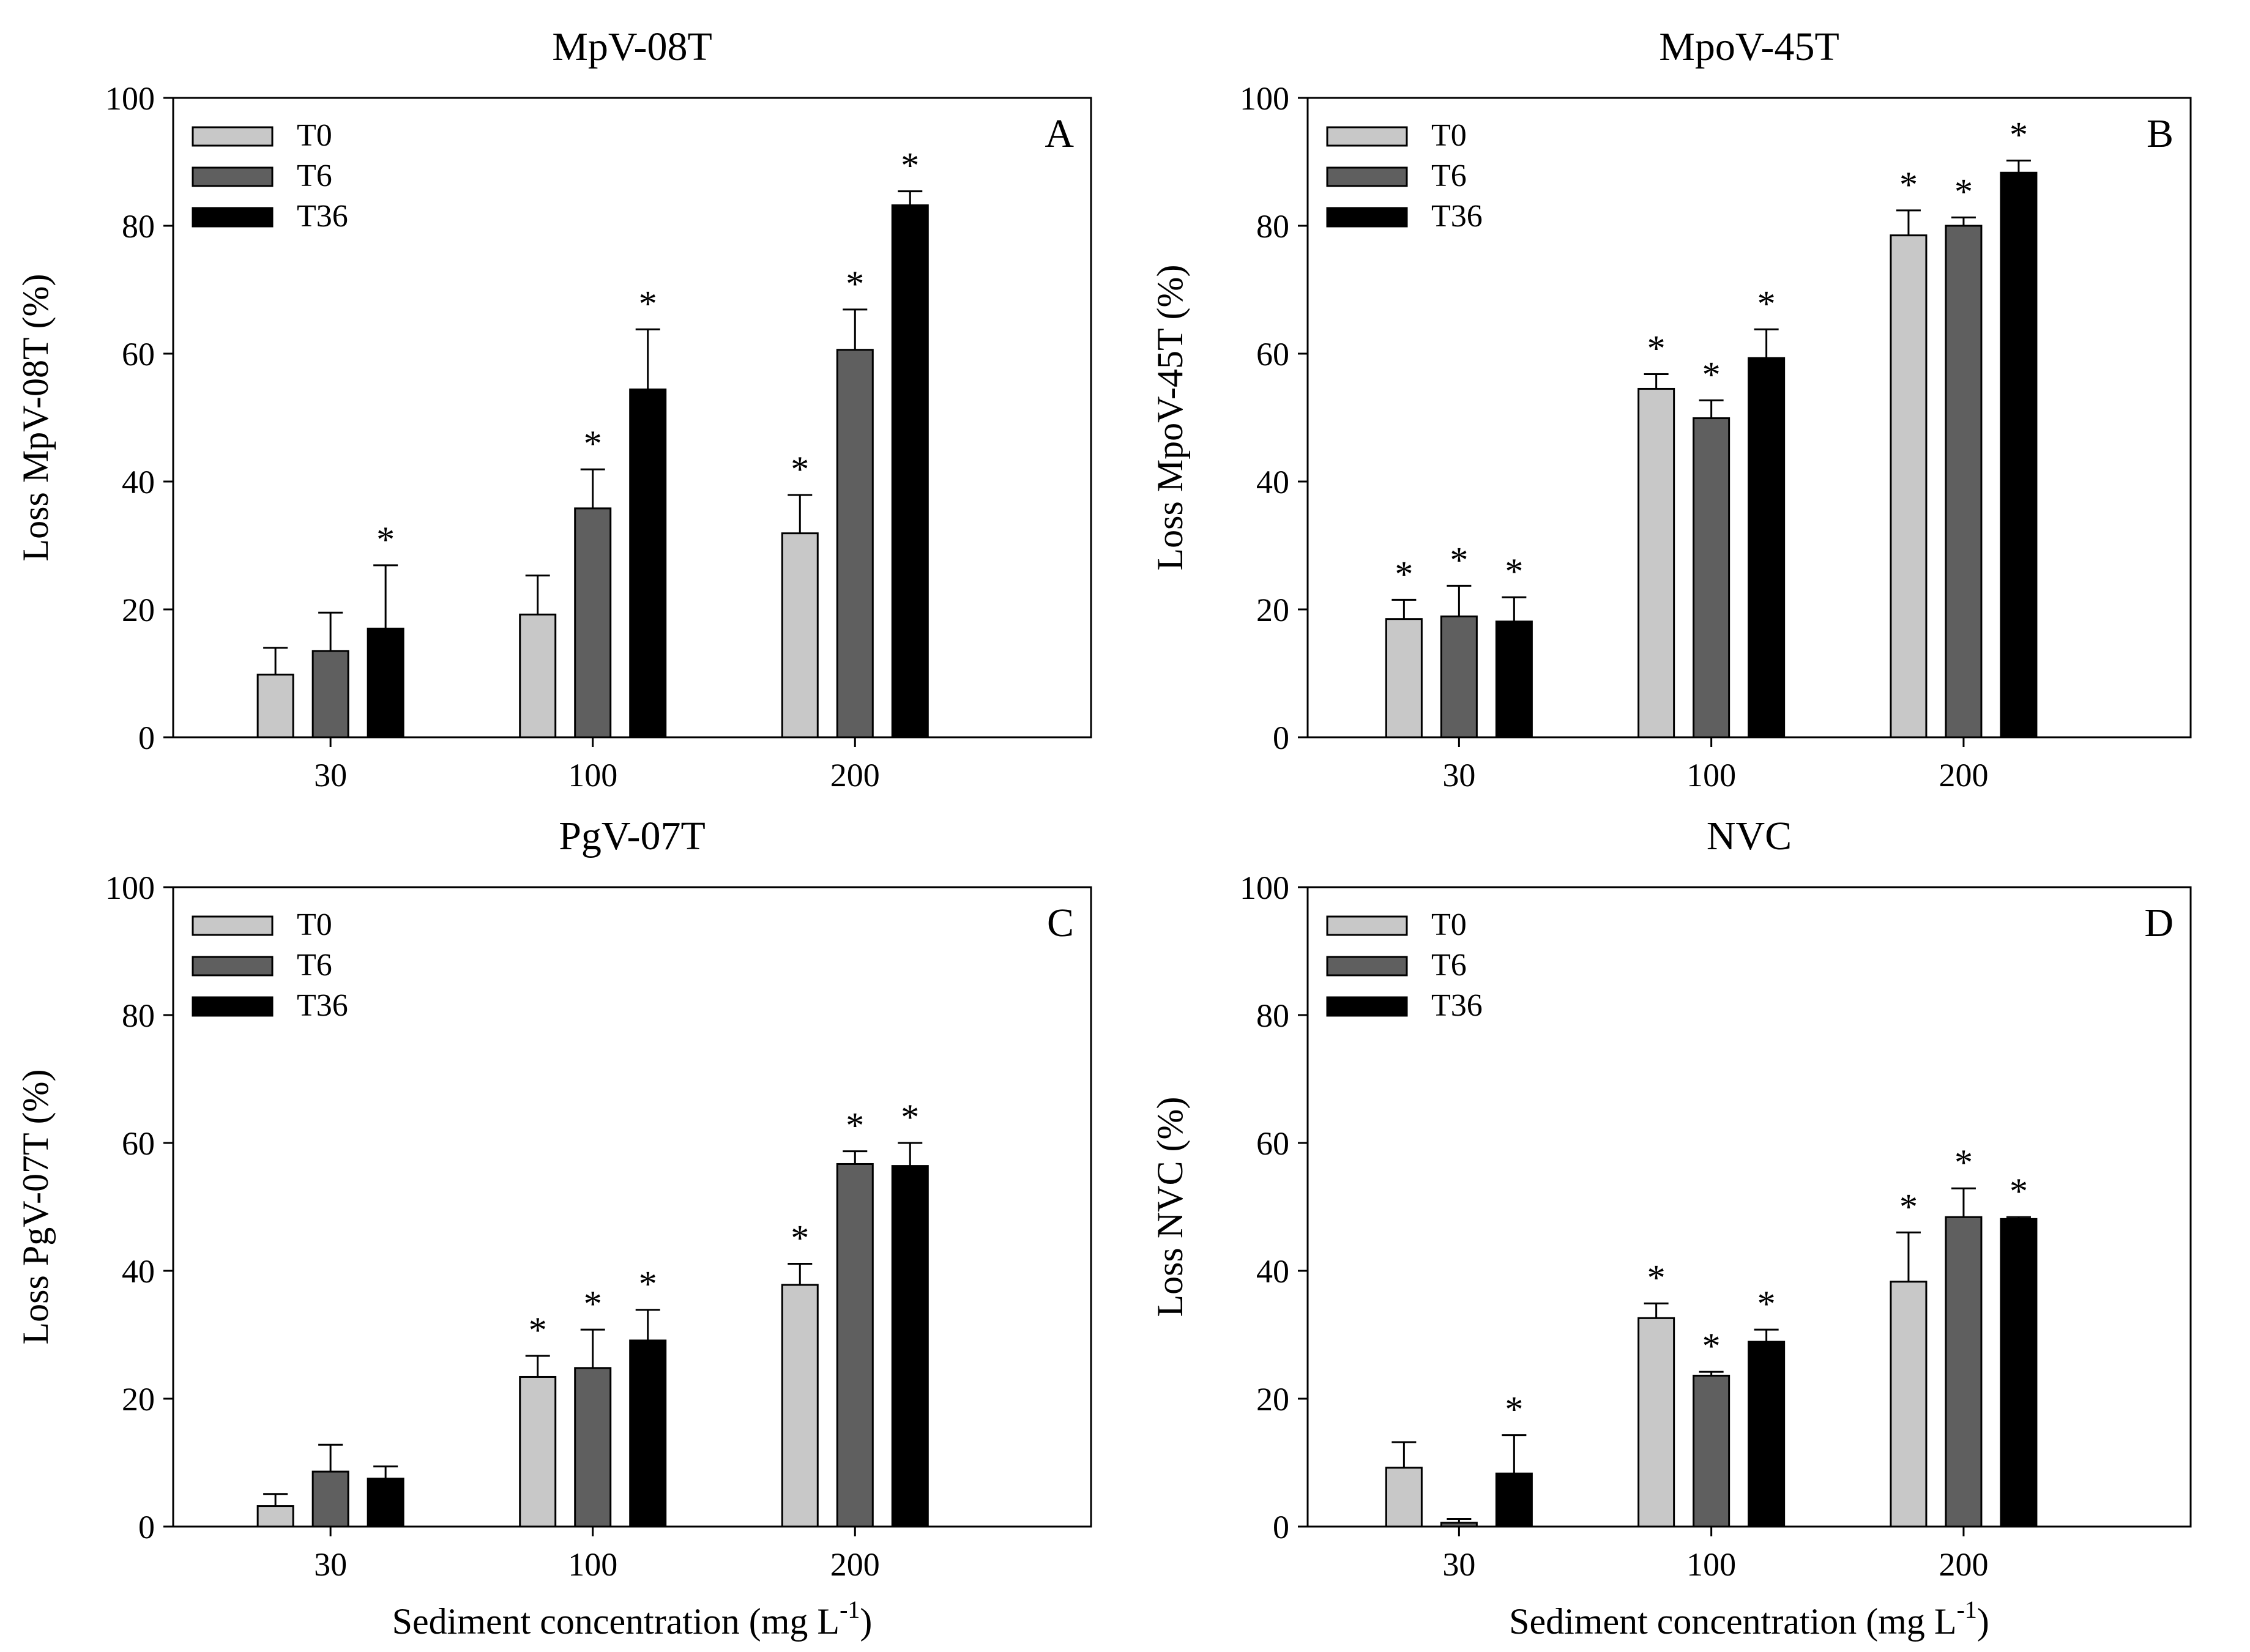 The width and height of the screenshot is (2250, 1652). What do you see at coordinates (1749, 836) in the screenshot?
I see `chart-title: NVC` at bounding box center [1749, 836].